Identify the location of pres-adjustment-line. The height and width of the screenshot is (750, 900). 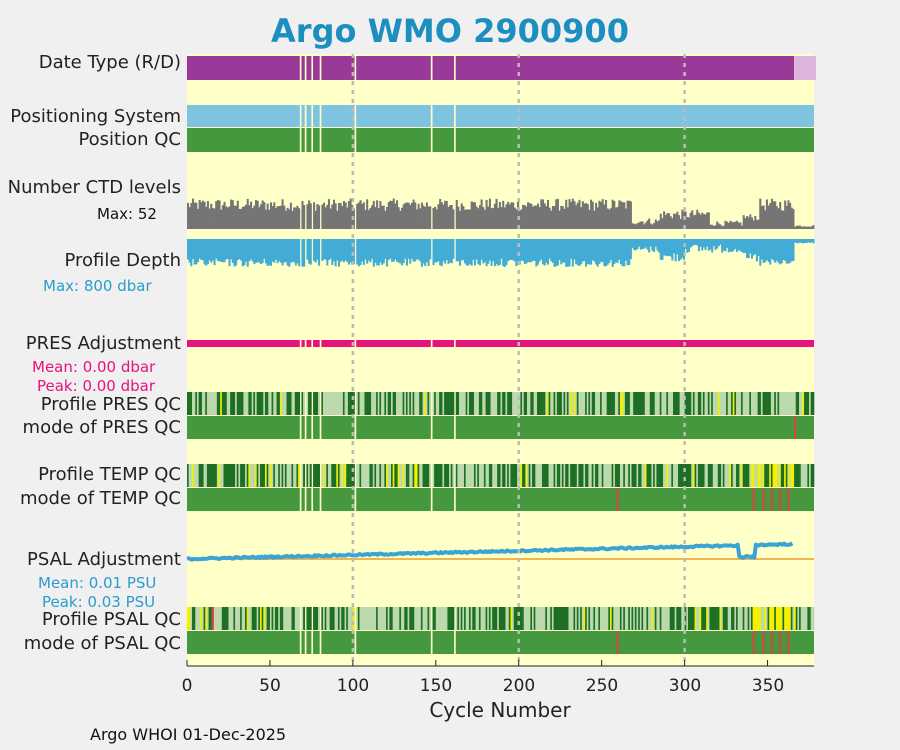
(634, 343).